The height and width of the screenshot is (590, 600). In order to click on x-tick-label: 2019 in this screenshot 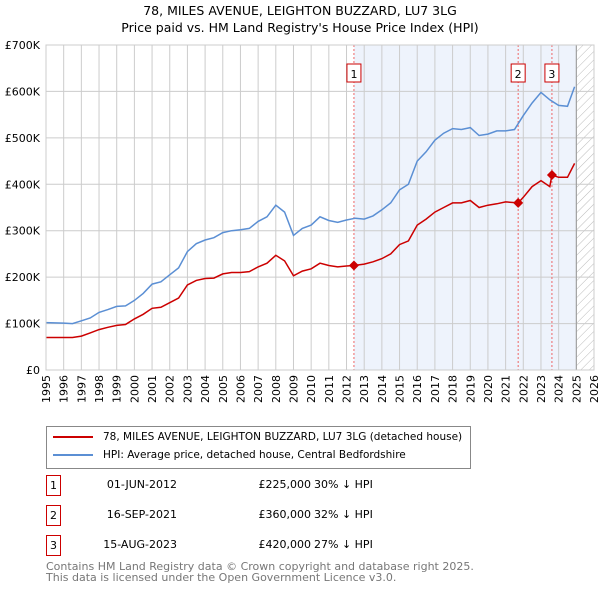, I will do `click(470, 389)`.